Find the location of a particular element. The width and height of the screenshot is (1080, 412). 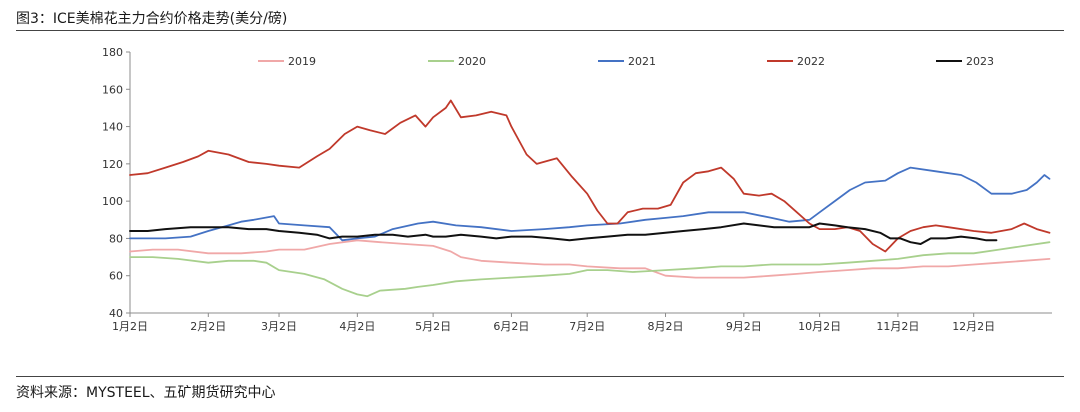

x-tick-label: 10月2日 is located at coordinates (819, 326).